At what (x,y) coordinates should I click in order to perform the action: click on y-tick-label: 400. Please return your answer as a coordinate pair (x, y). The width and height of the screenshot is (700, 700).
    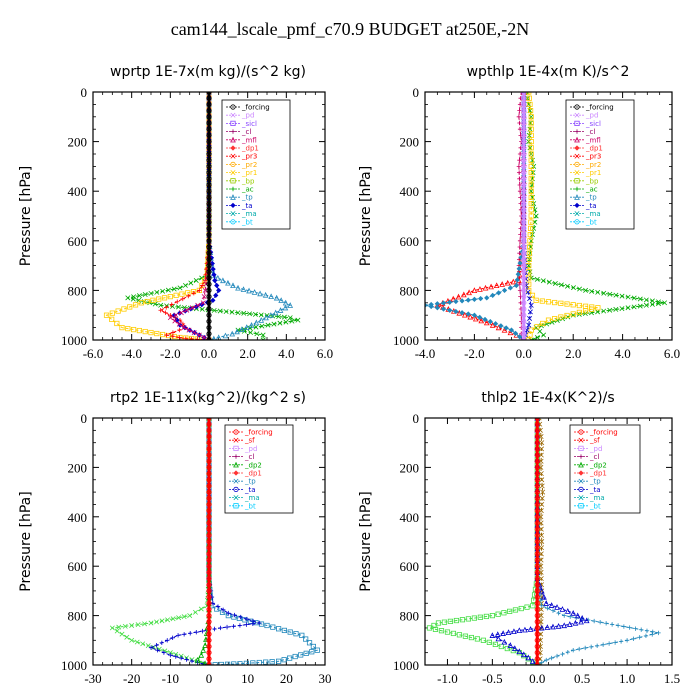
    Looking at the image, I should click on (410, 191).